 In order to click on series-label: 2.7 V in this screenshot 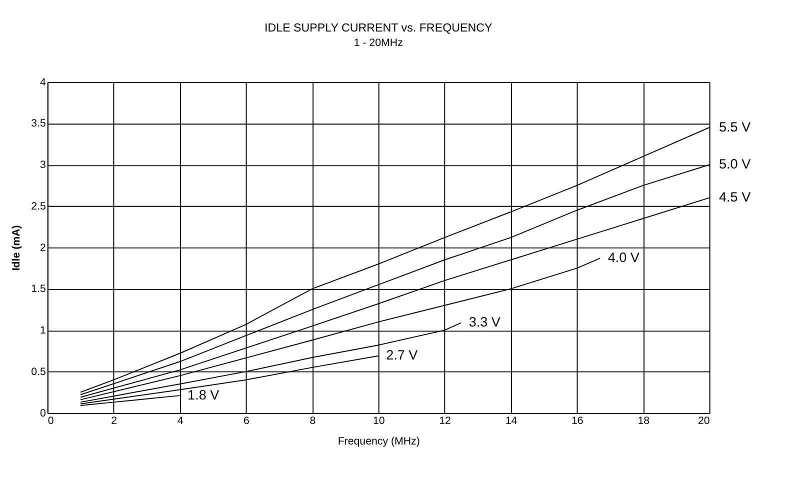, I will do `click(402, 355)`.